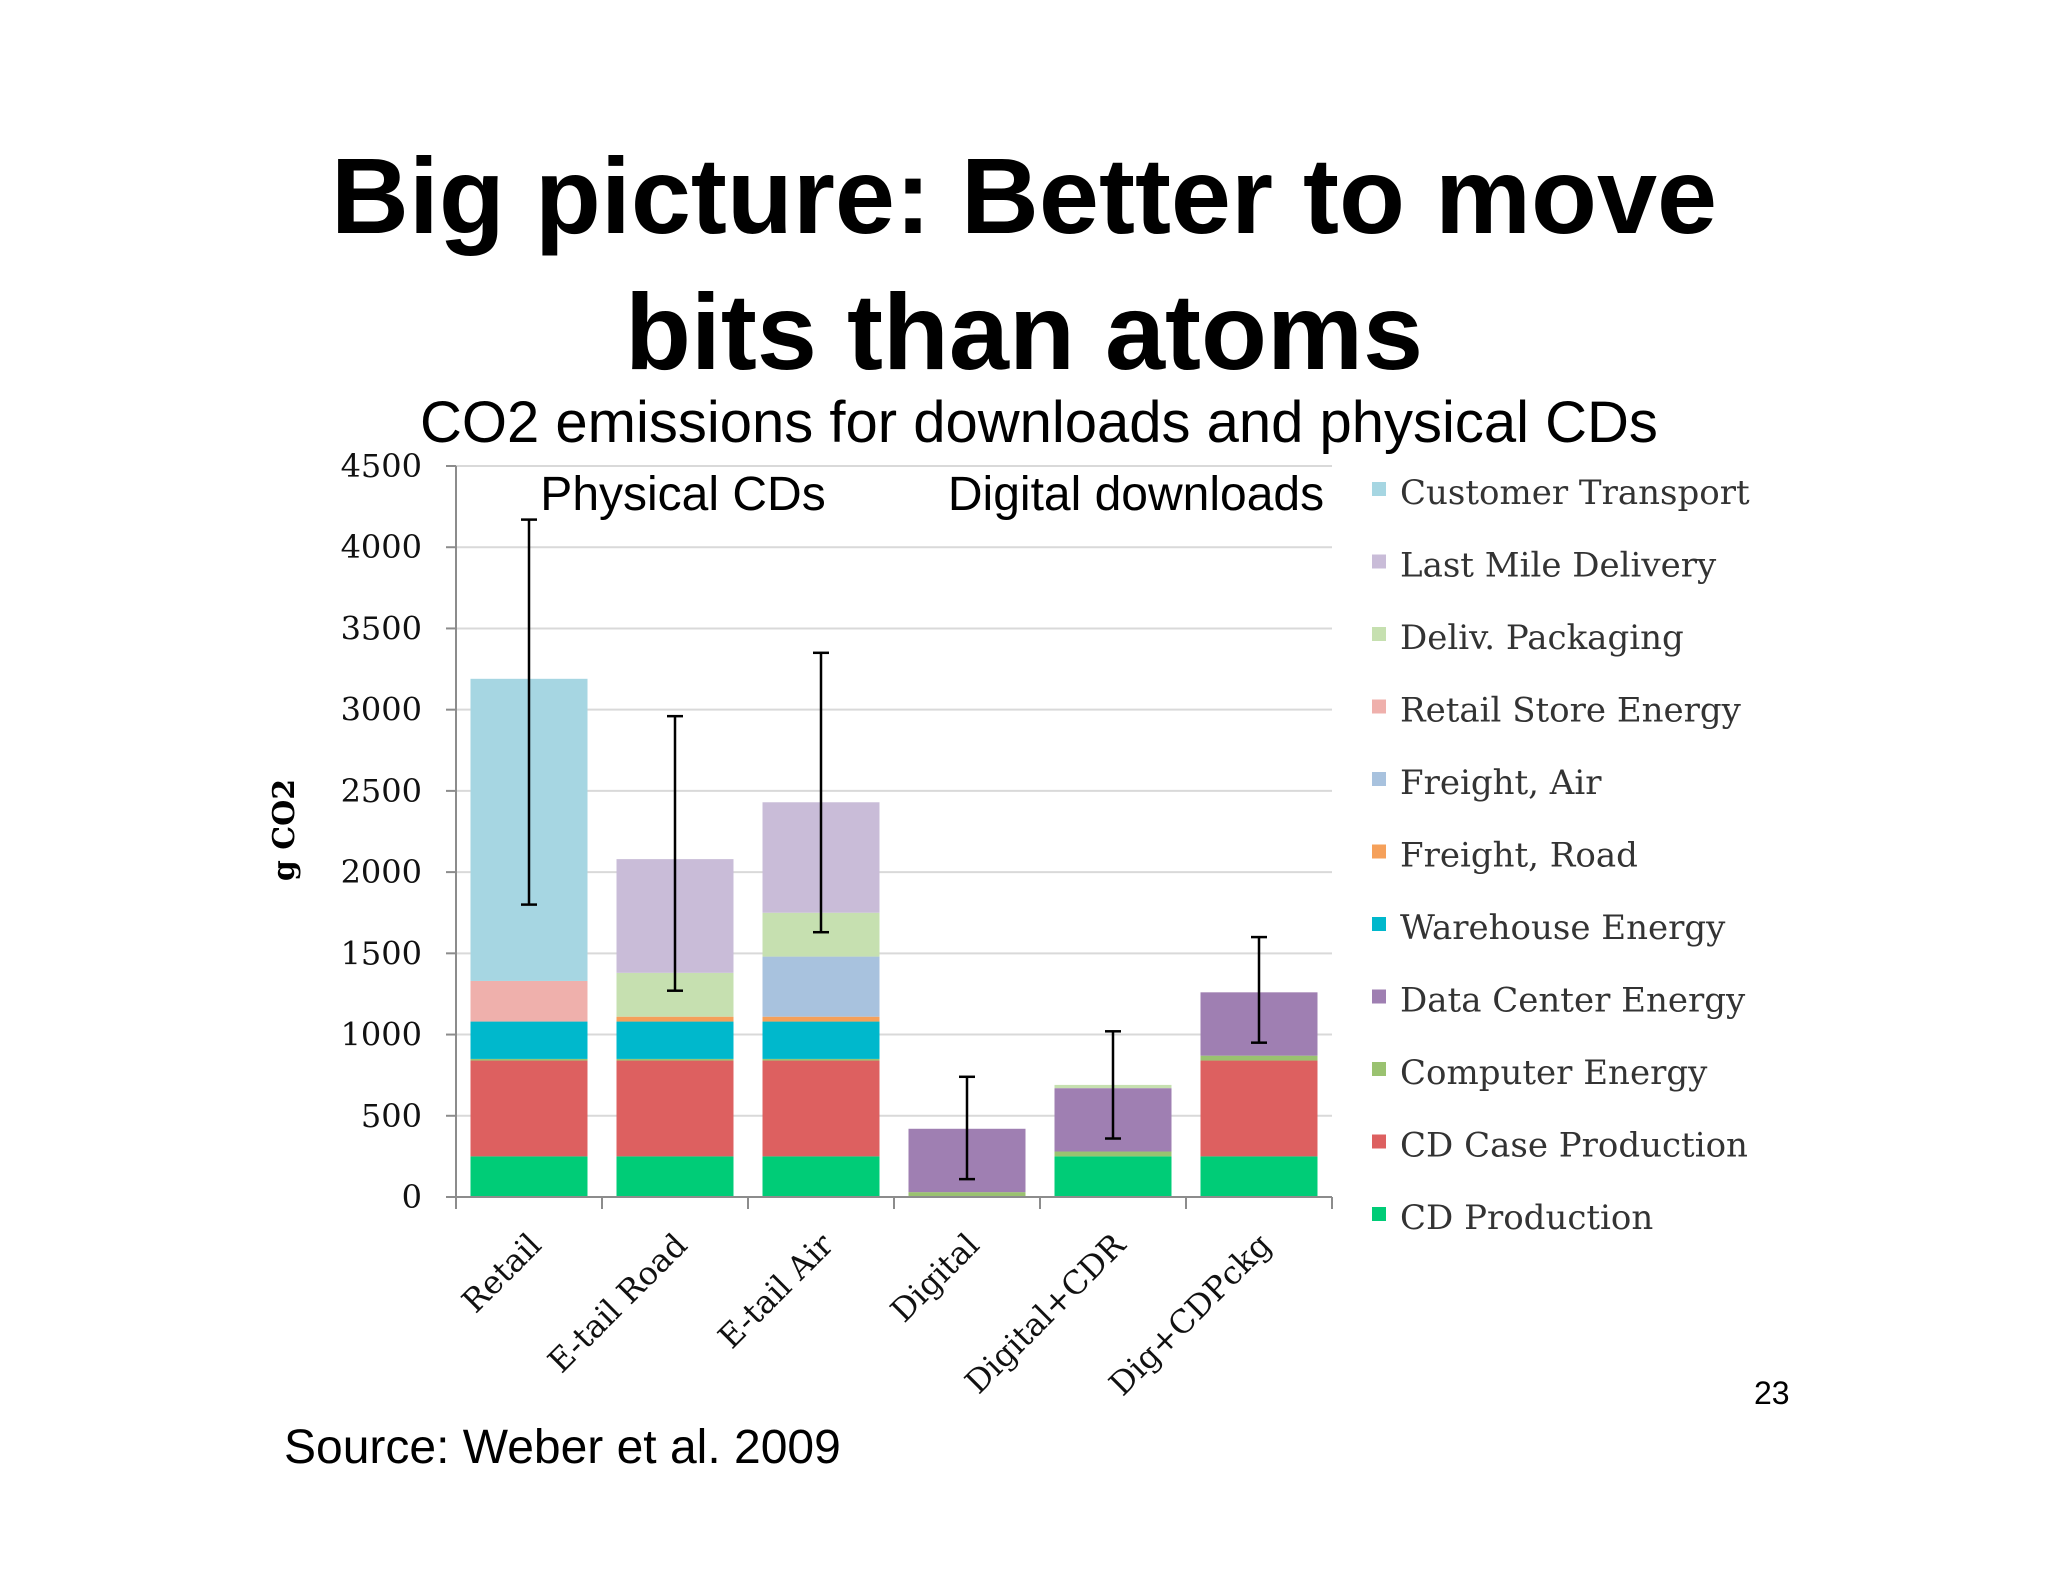 The image size is (2048, 1582). Describe the element at coordinates (1563, 928) in the screenshot. I see `legend-label: Warehouse Energy` at that location.